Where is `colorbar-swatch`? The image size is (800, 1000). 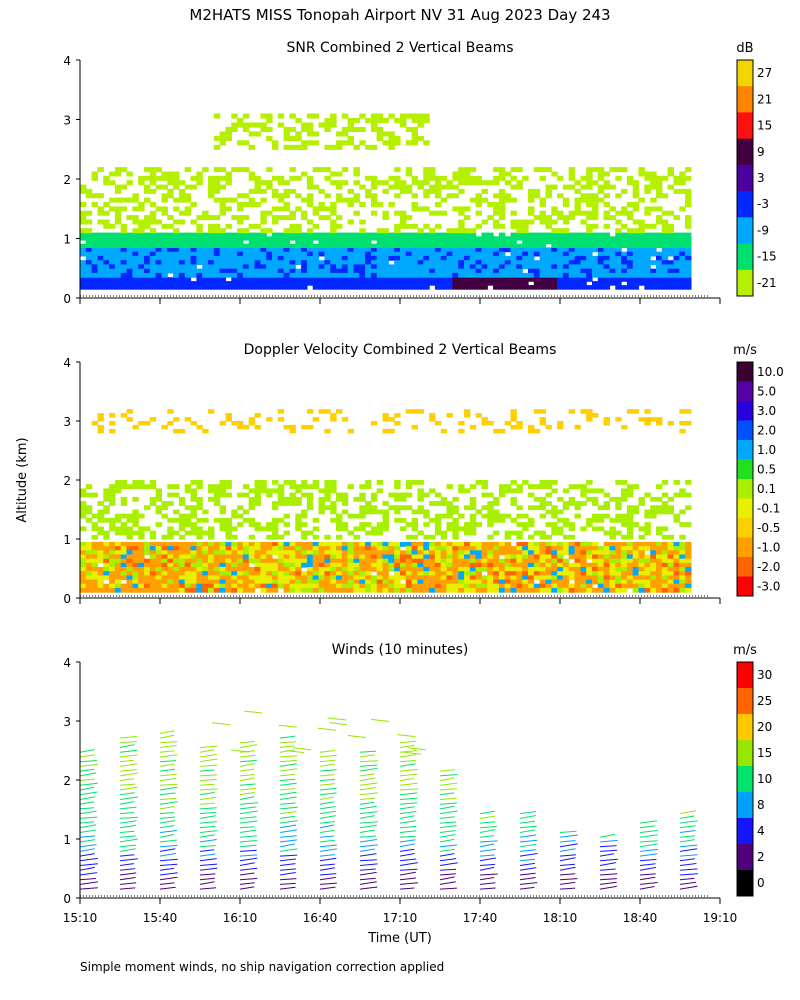
colorbar-swatch is located at coordinates (745, 701).